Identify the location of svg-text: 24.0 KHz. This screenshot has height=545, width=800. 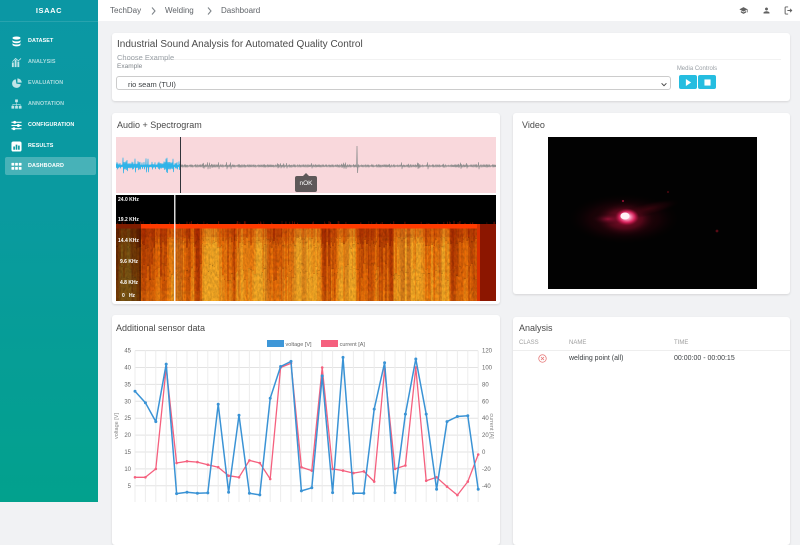
(128, 200).